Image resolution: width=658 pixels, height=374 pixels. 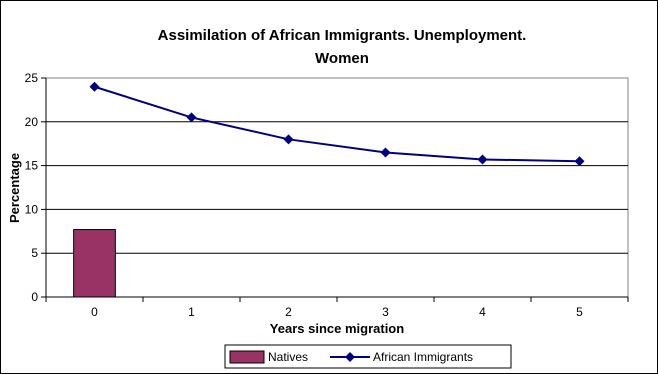 What do you see at coordinates (337, 307) in the screenshot?
I see `x-axis-ticks: 0 1 2 3 4 5` at bounding box center [337, 307].